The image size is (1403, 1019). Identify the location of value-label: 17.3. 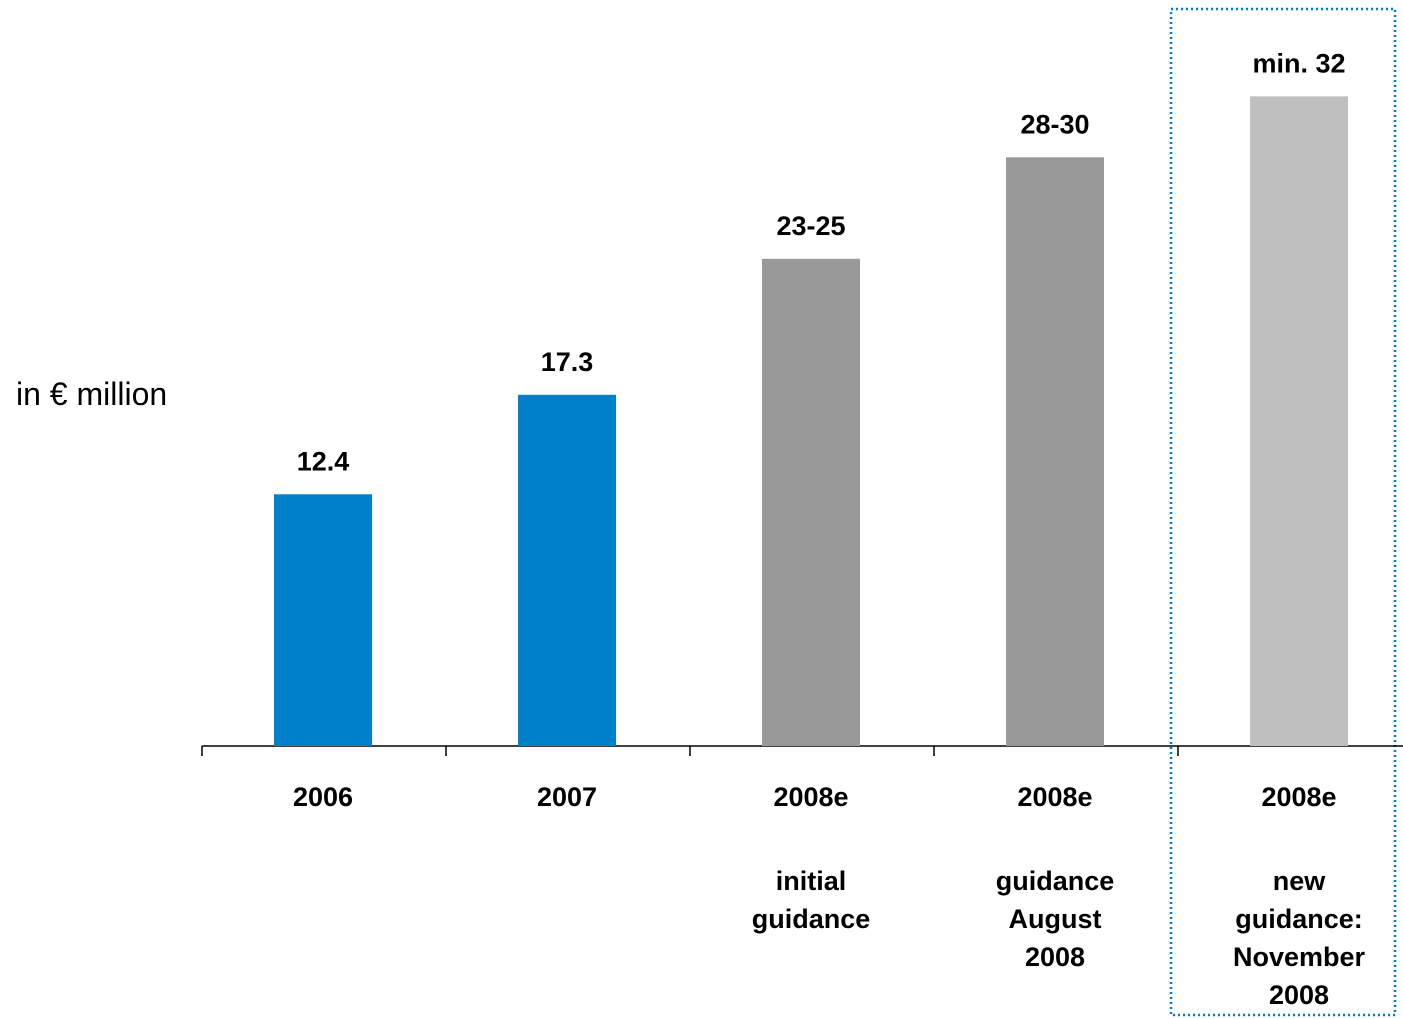
(567, 362).